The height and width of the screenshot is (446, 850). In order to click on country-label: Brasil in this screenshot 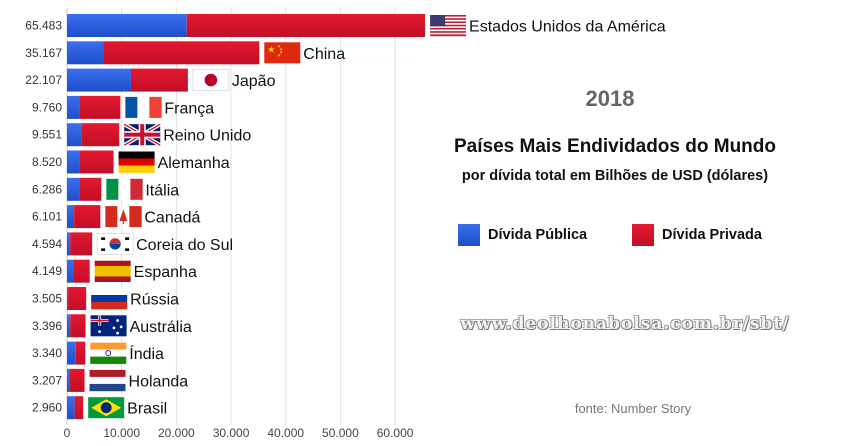, I will do `click(147, 409)`.